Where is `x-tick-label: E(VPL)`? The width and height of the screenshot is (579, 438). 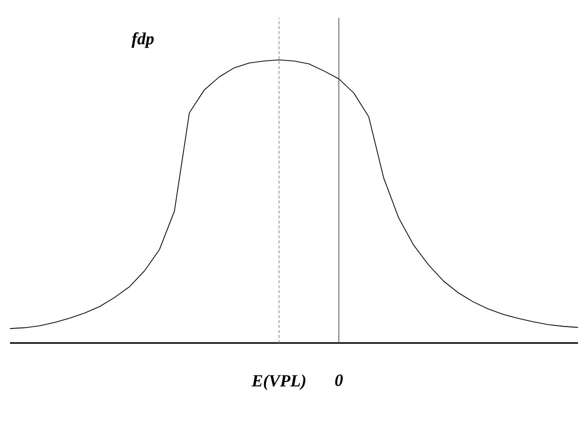 x-tick-label: E(VPL) is located at coordinates (279, 382).